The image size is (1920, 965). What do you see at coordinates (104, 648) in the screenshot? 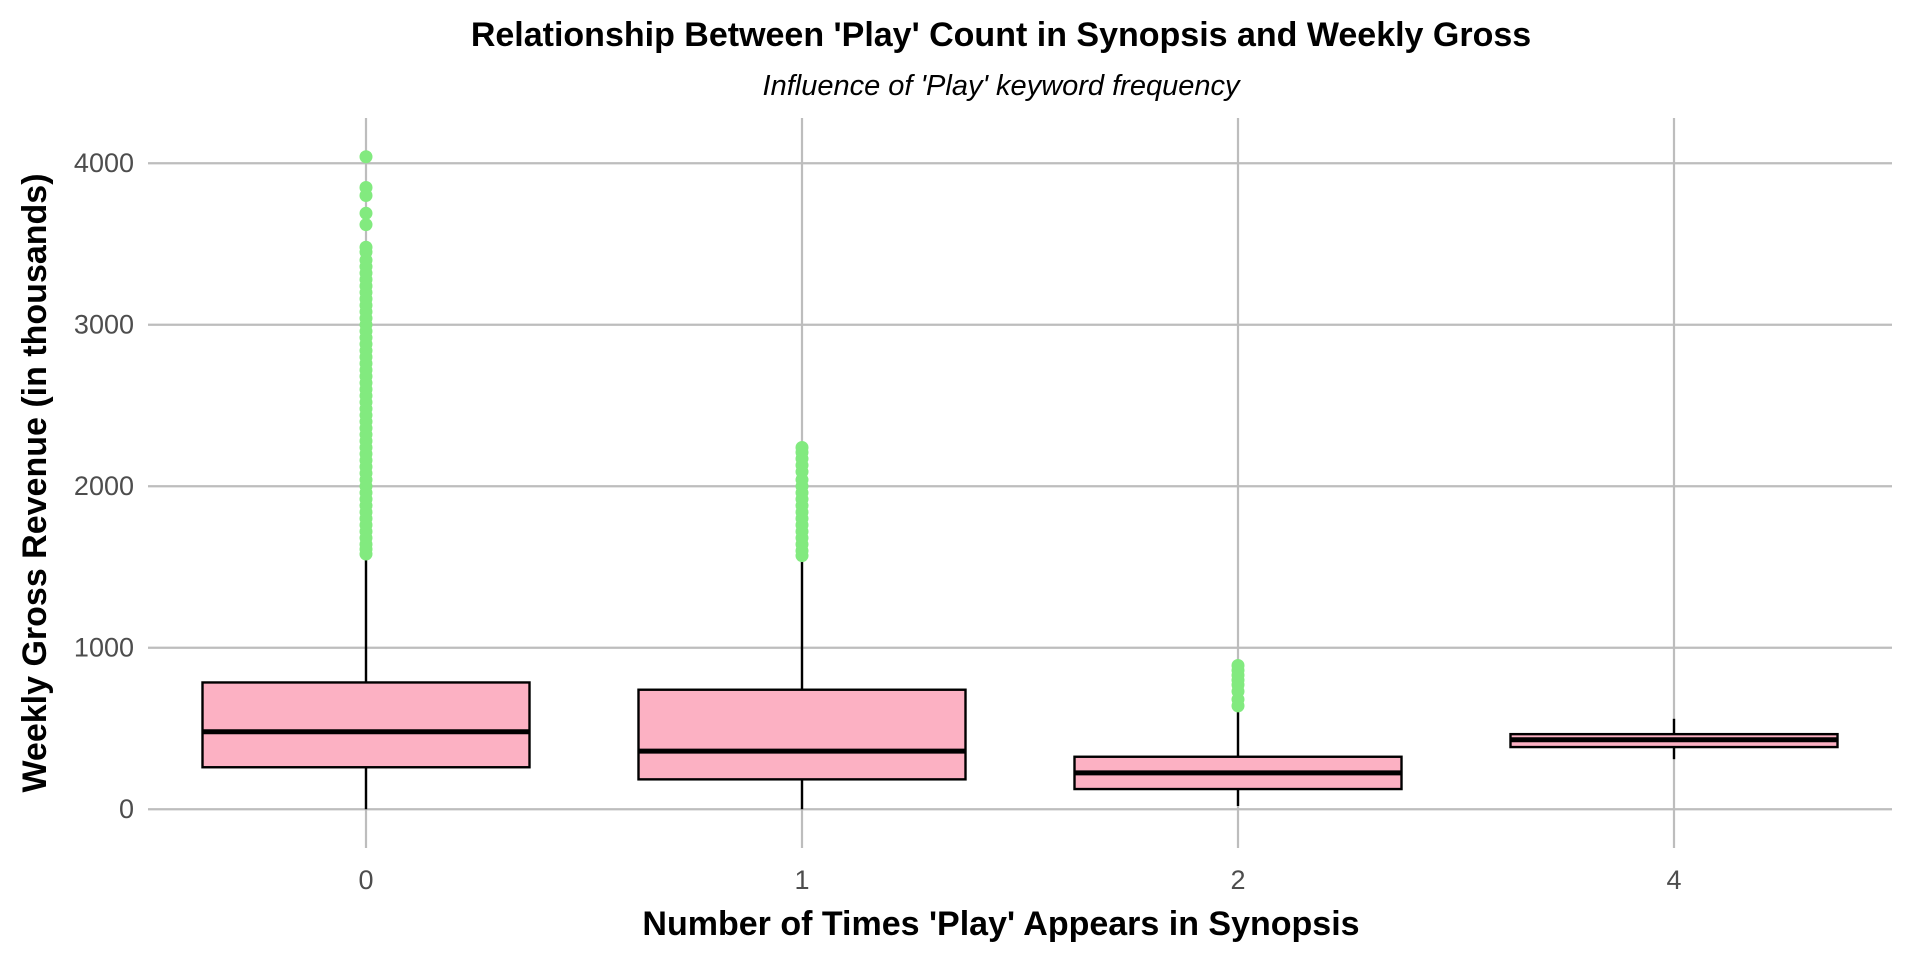
I see `y-tick-label: 1000` at bounding box center [104, 648].